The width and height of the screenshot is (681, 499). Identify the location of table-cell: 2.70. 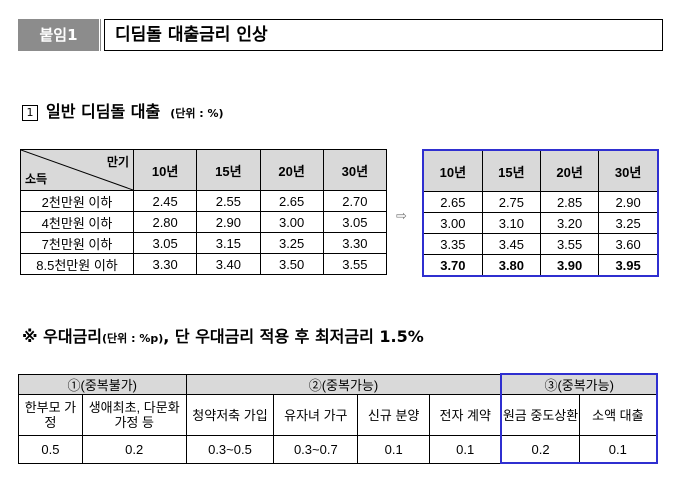
(355, 201).